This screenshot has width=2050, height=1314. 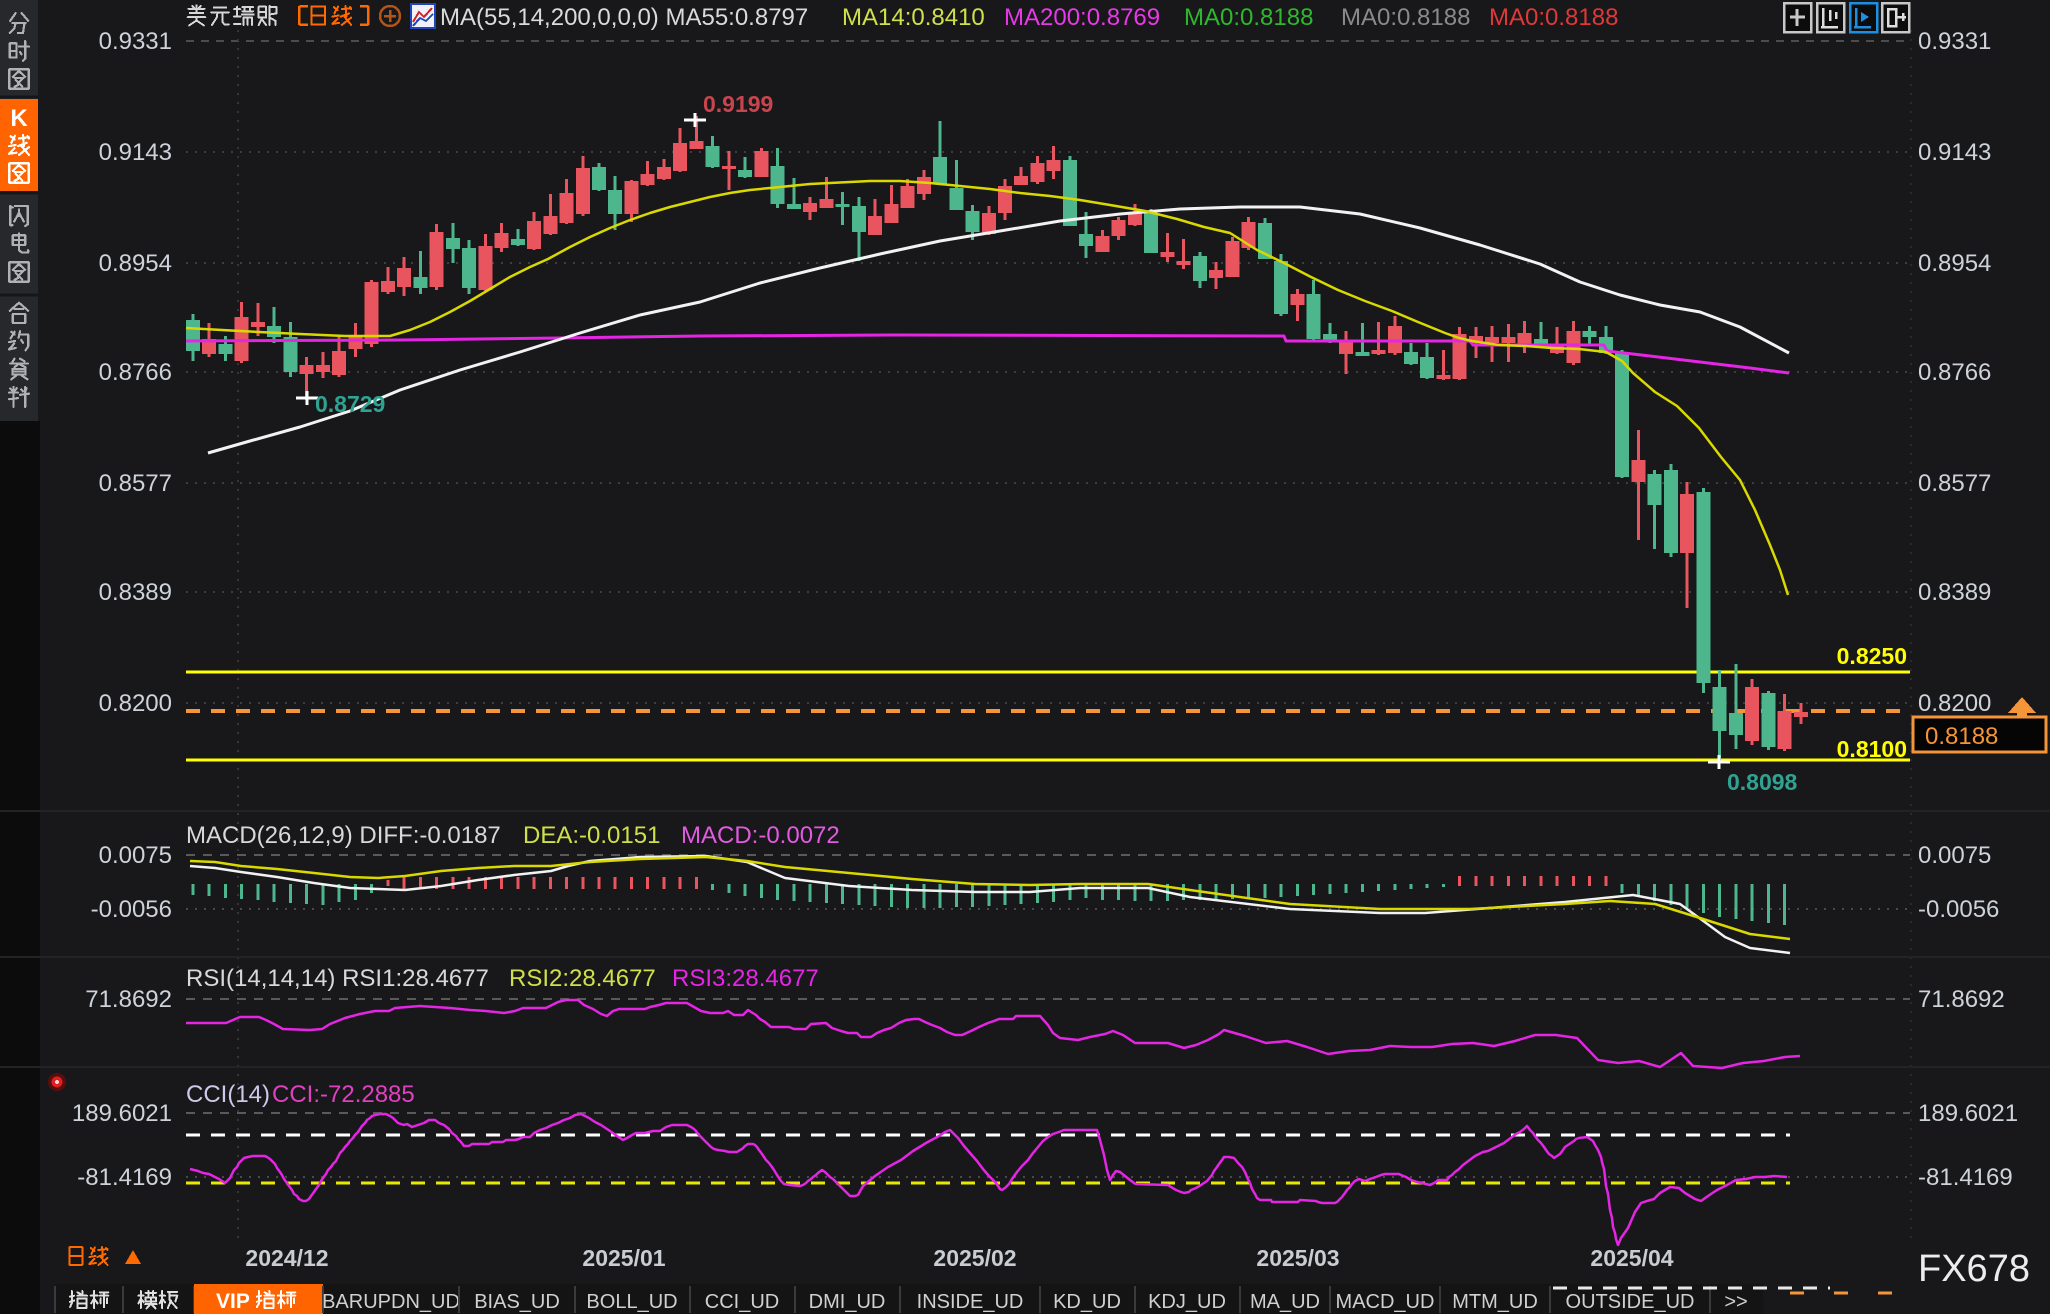 What do you see at coordinates (286, 1258) in the screenshot?
I see `svg-text: 2024/12` at bounding box center [286, 1258].